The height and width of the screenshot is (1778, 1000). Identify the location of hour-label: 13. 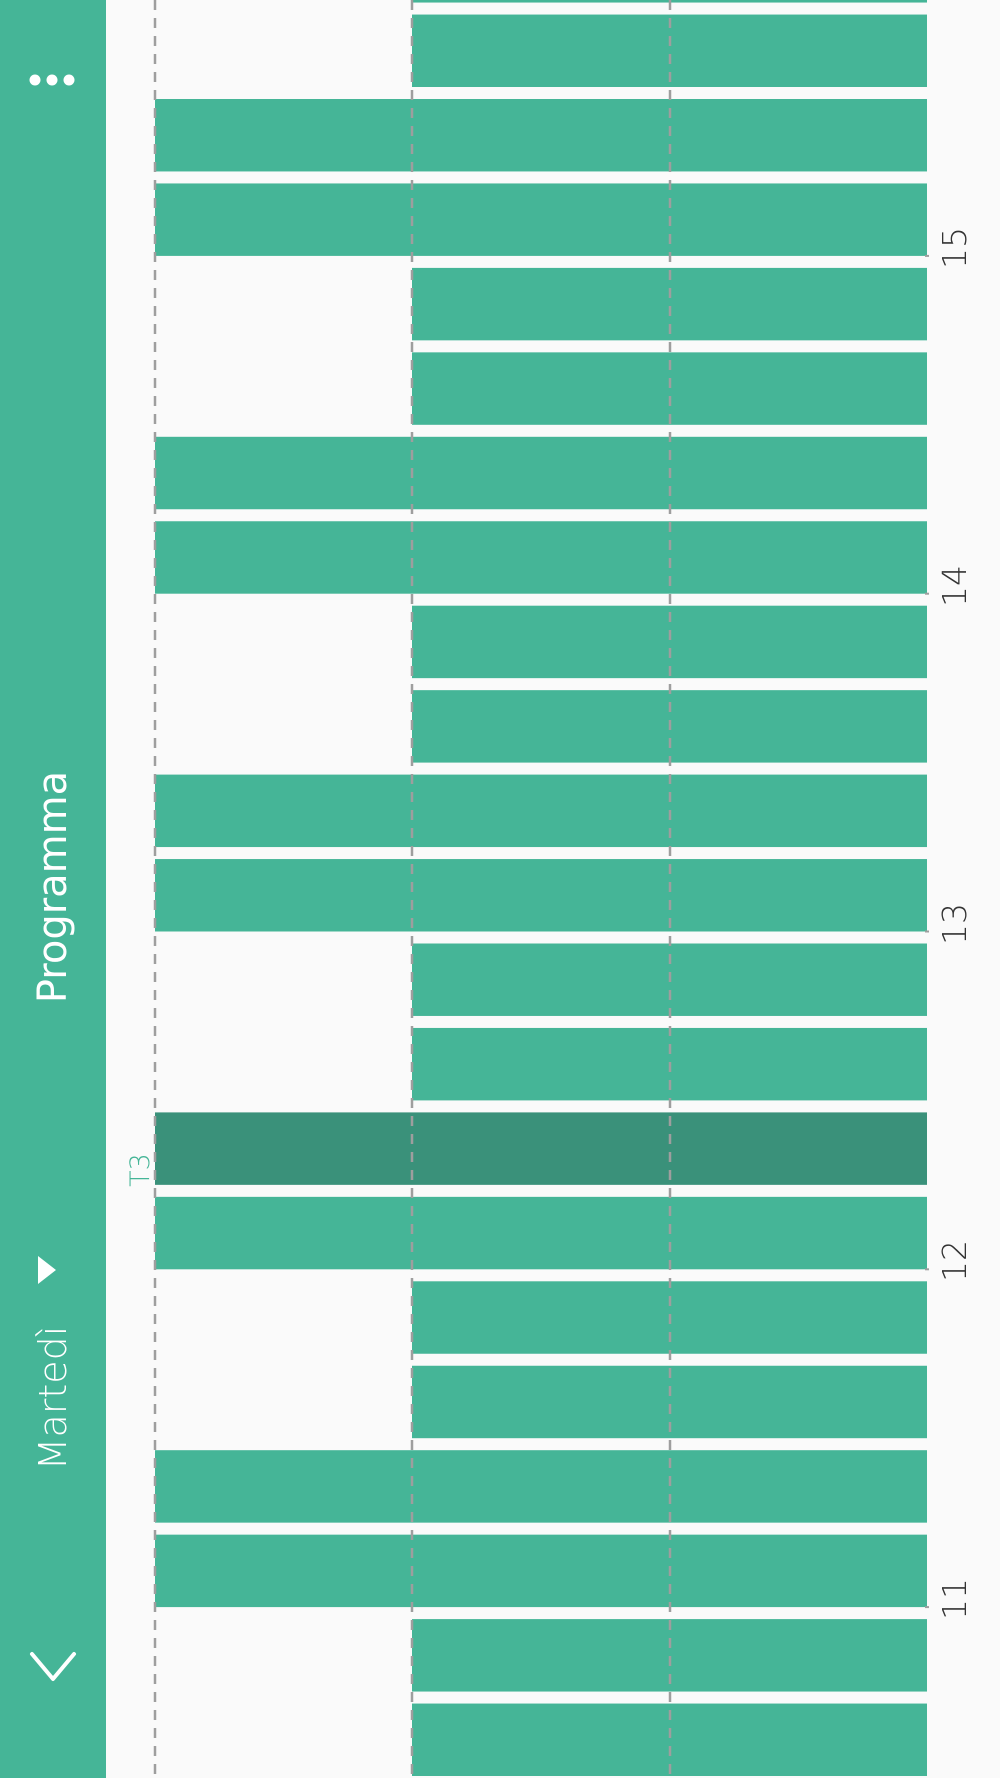
(954, 923).